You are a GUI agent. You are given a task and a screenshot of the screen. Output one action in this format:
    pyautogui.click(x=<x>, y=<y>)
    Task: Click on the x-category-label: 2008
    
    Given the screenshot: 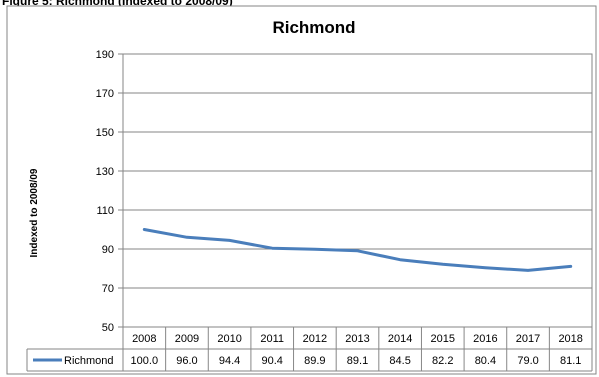 What is the action you would take?
    pyautogui.click(x=144, y=339)
    